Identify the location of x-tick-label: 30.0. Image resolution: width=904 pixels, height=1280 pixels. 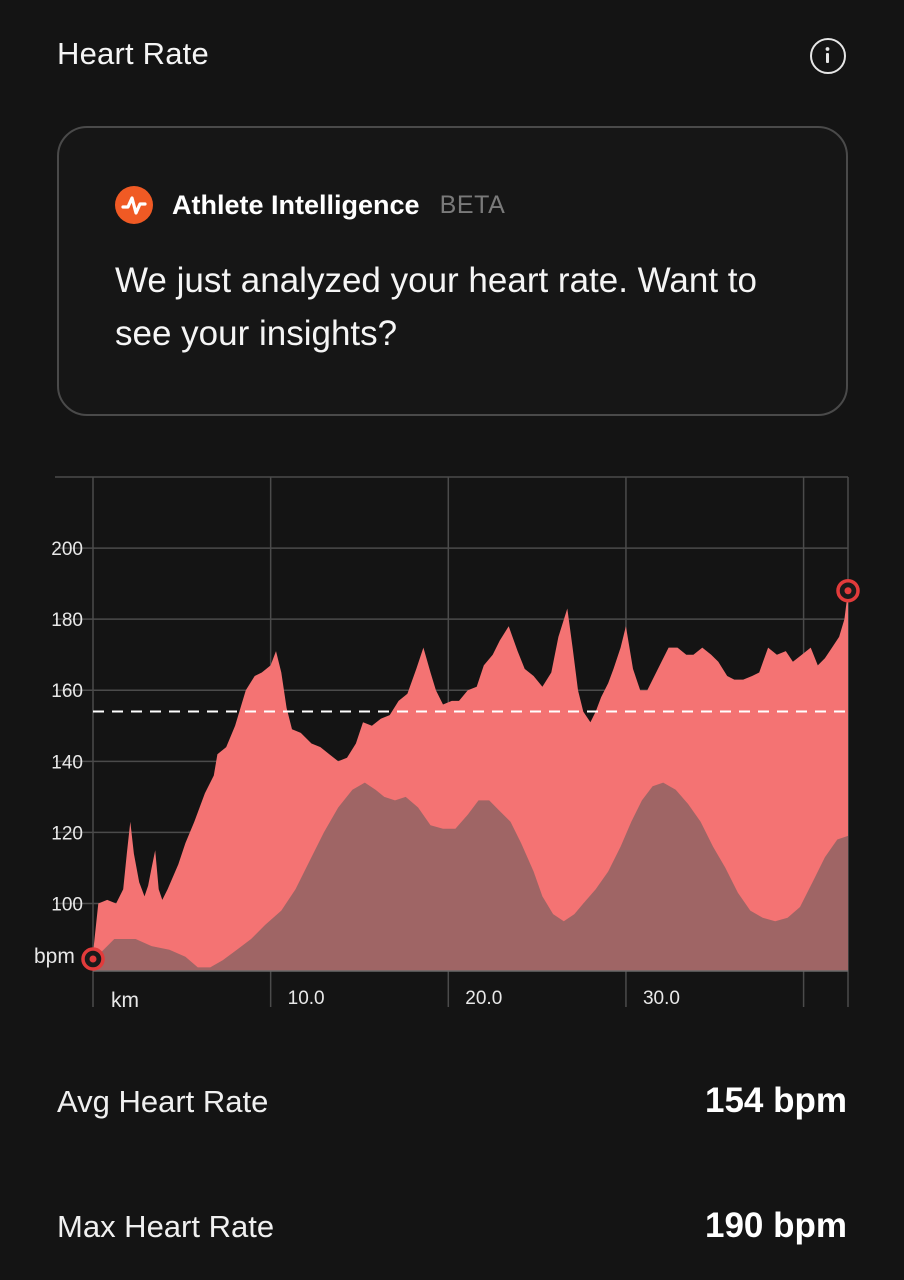
(661, 998).